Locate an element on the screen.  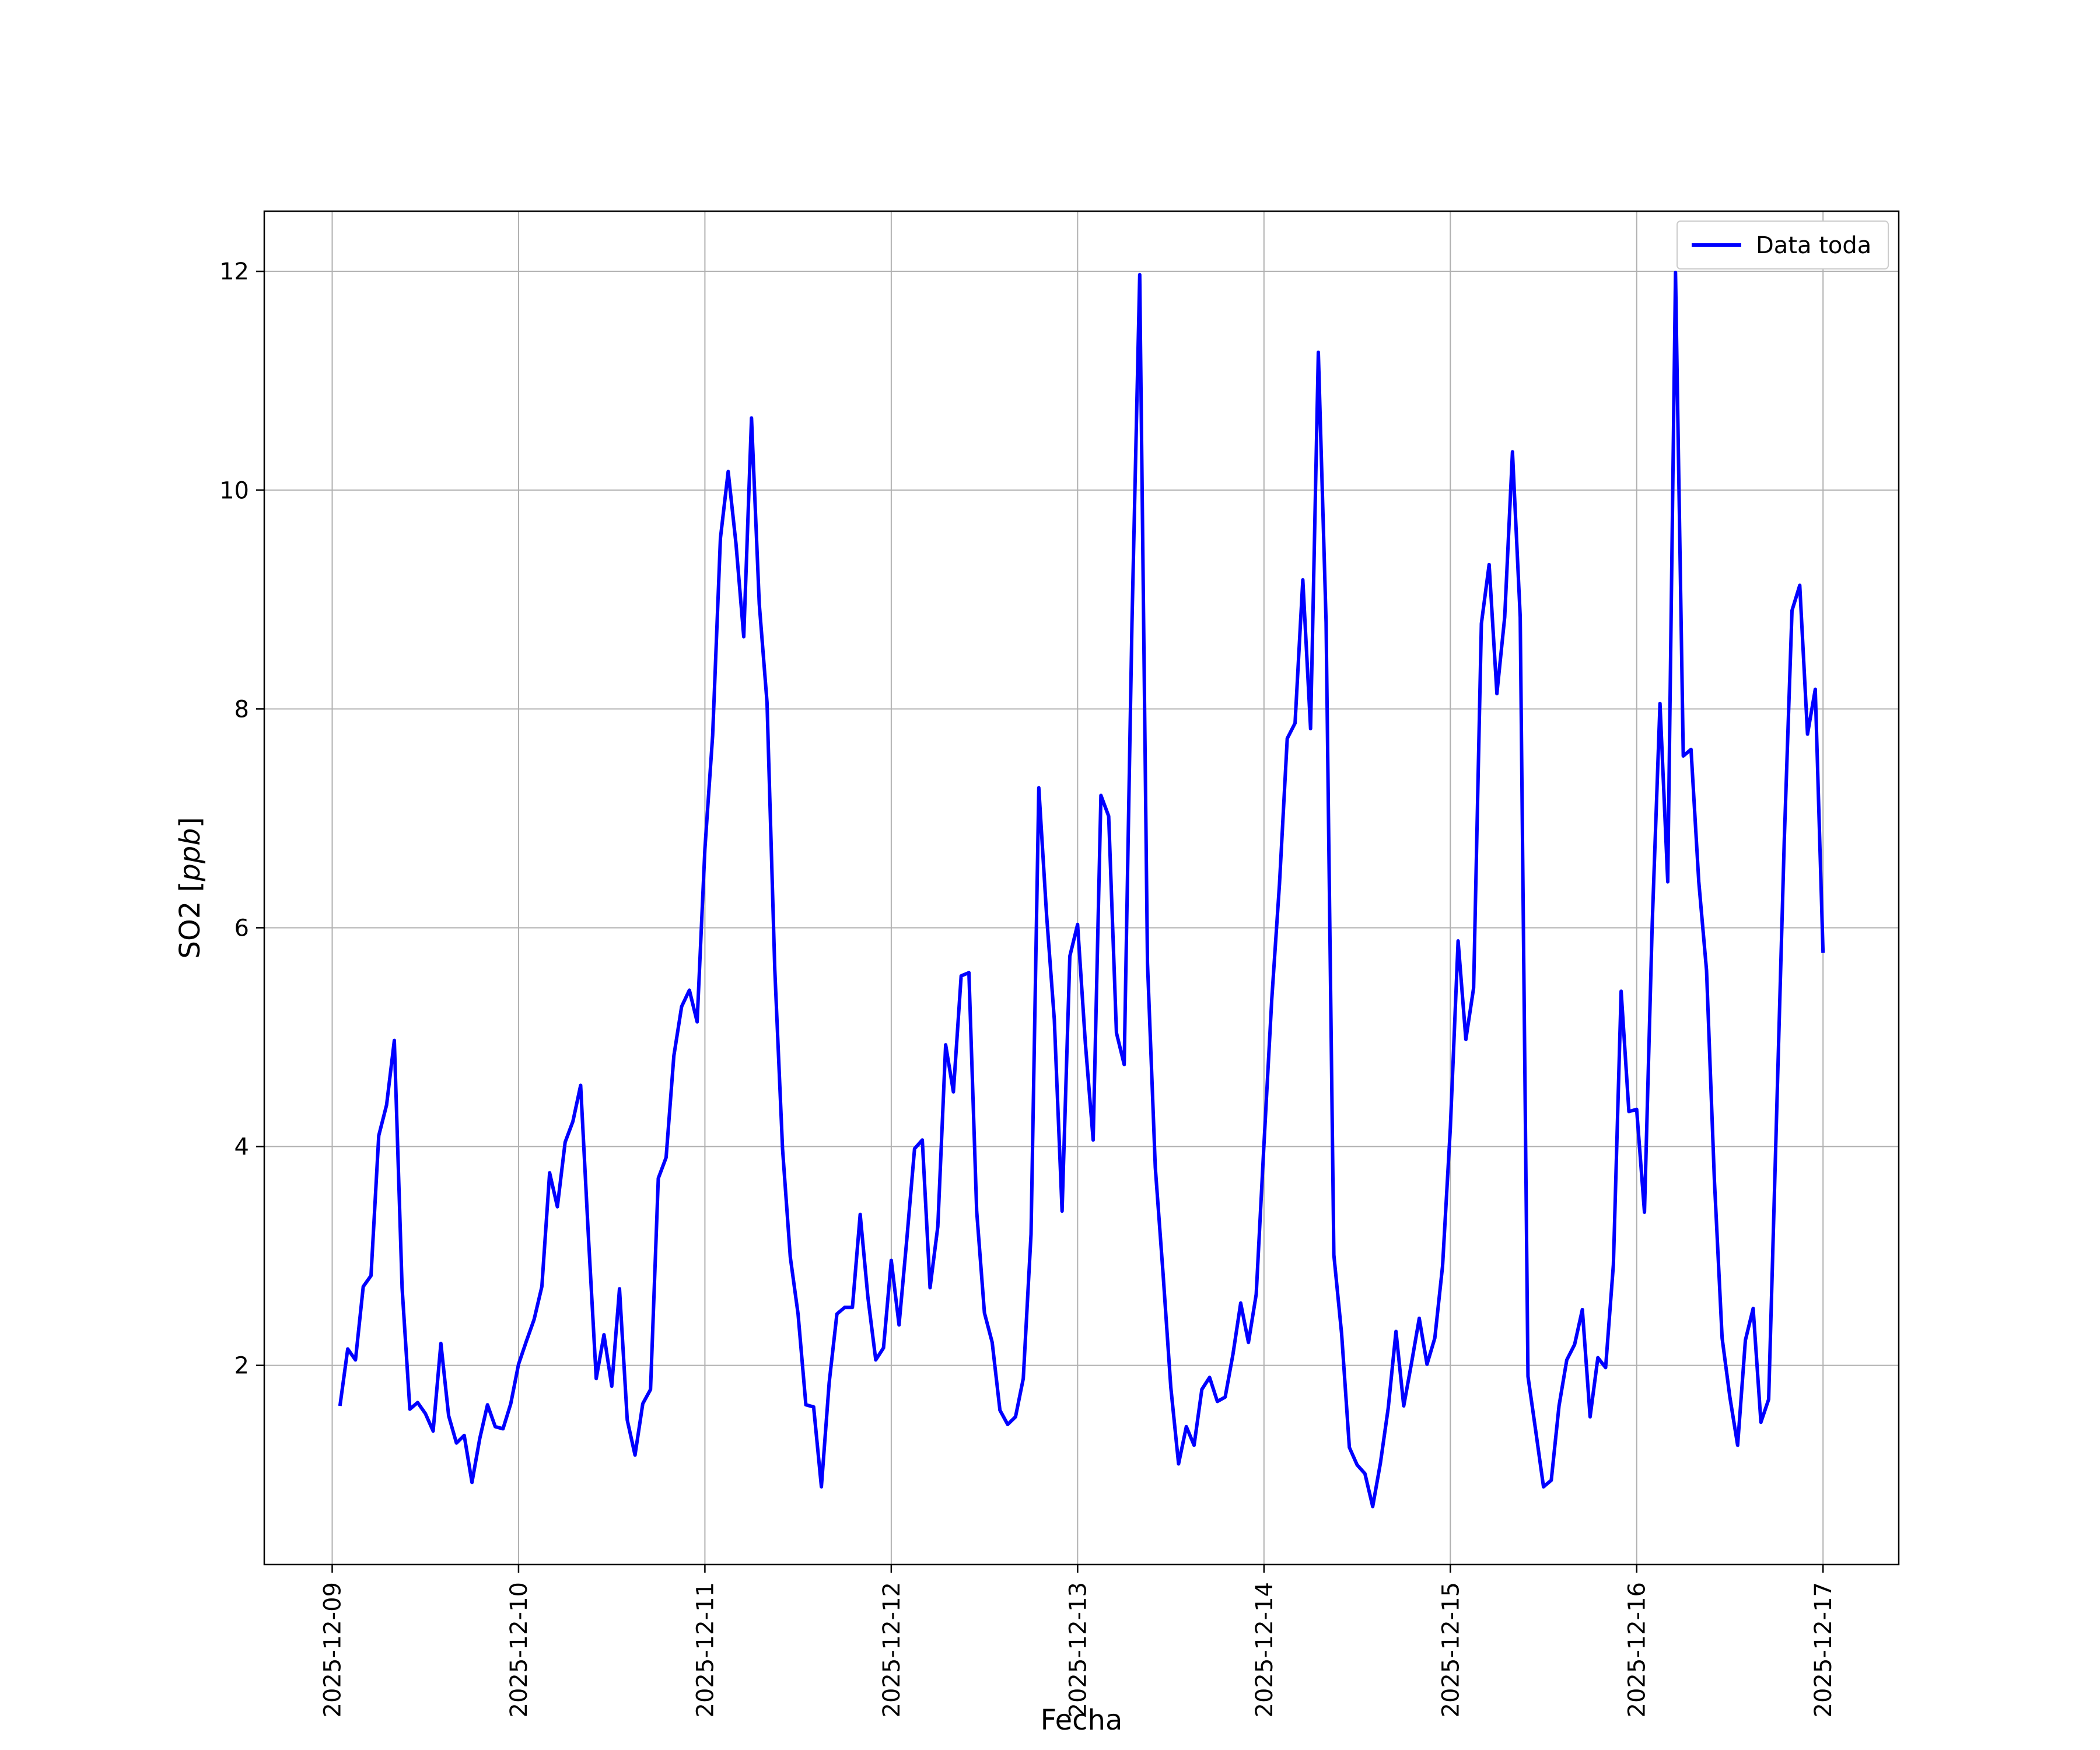
x-tick-label: 2025-12-16 is located at coordinates (1637, 1650).